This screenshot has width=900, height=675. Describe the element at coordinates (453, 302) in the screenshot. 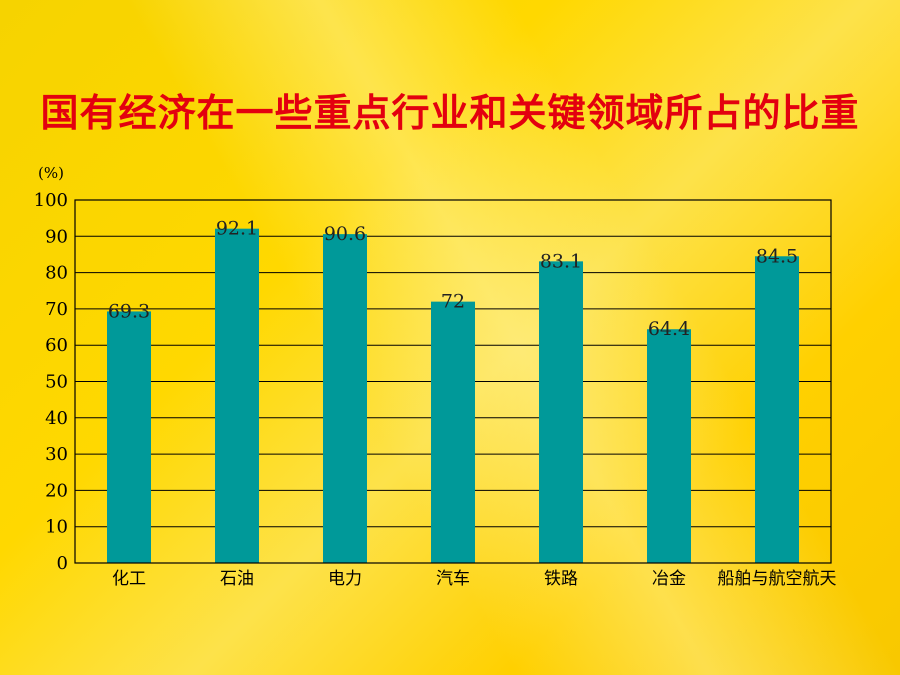

I see `data-label: 72` at that location.